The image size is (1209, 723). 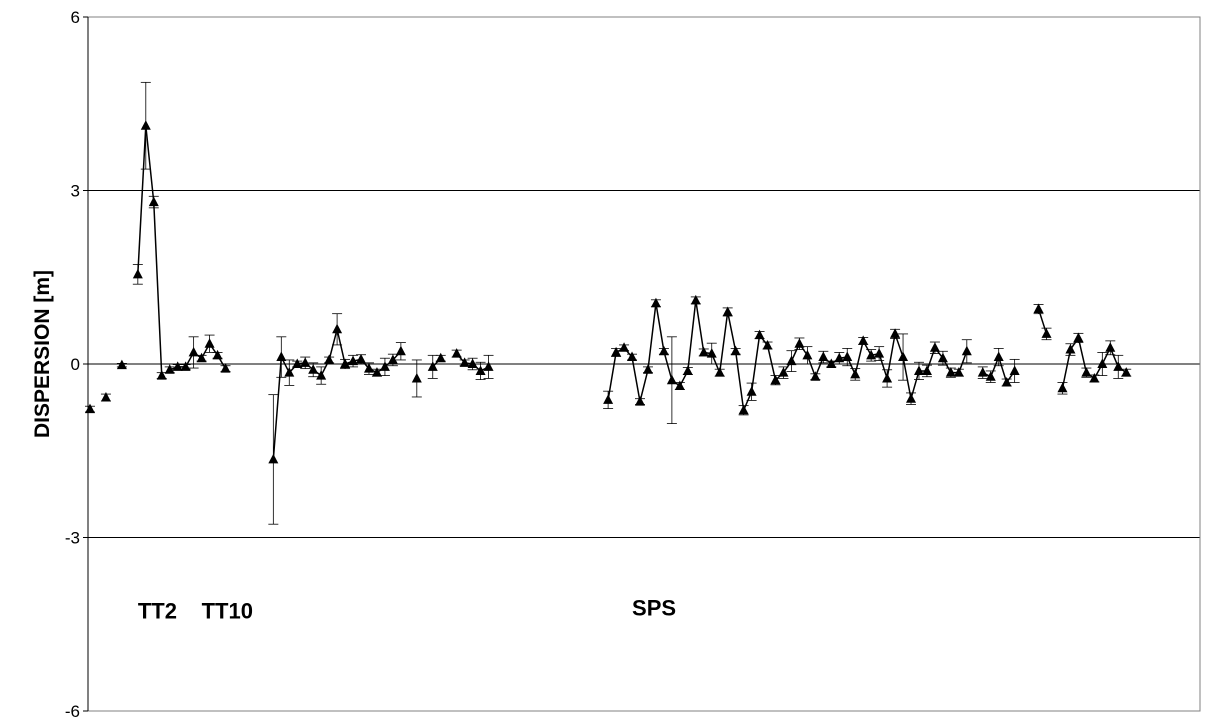 What do you see at coordinates (72, 711) in the screenshot?
I see `y-tick-label: -6` at bounding box center [72, 711].